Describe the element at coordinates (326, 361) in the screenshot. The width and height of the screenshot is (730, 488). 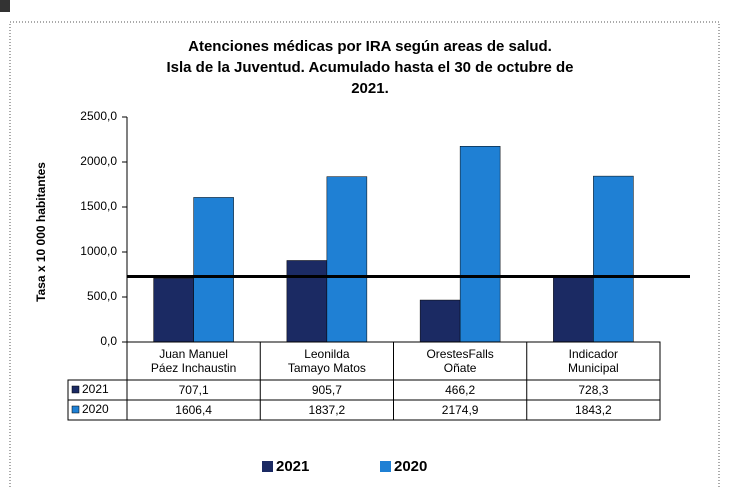
I see `table-cell: Leonilda Tamayo Matos` at that location.